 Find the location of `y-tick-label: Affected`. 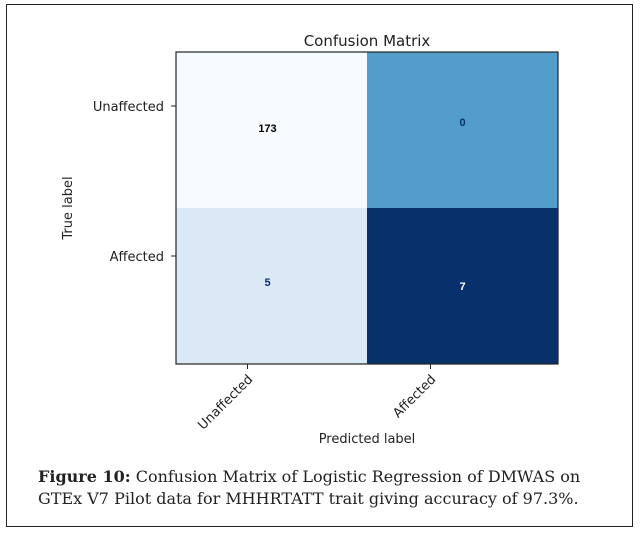

y-tick-label: Affected is located at coordinates (137, 257).